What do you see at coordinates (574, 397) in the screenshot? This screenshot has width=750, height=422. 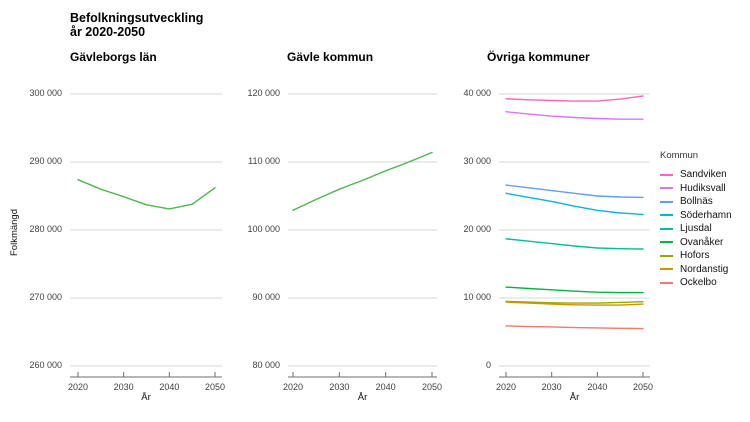 I see `x-axis-title-övriga-kommuner: År` at bounding box center [574, 397].